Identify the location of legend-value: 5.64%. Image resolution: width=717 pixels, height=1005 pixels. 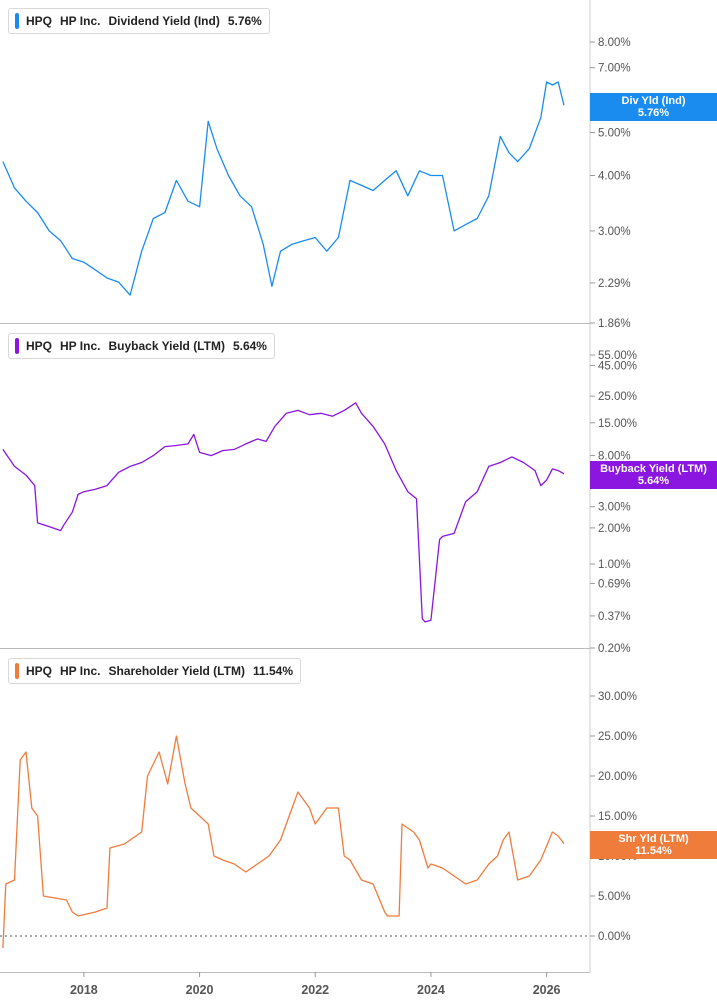
(249, 346).